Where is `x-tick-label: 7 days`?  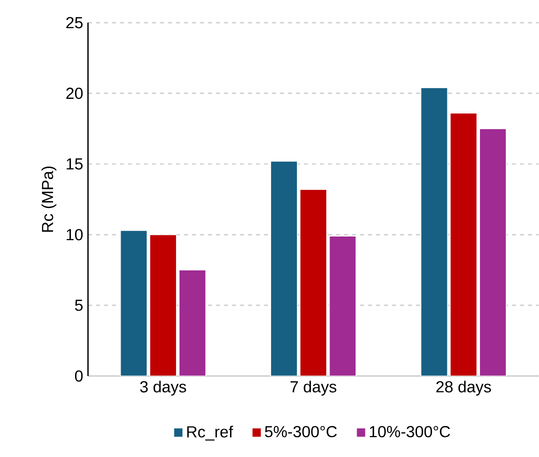
x-tick-label: 7 days is located at coordinates (313, 388).